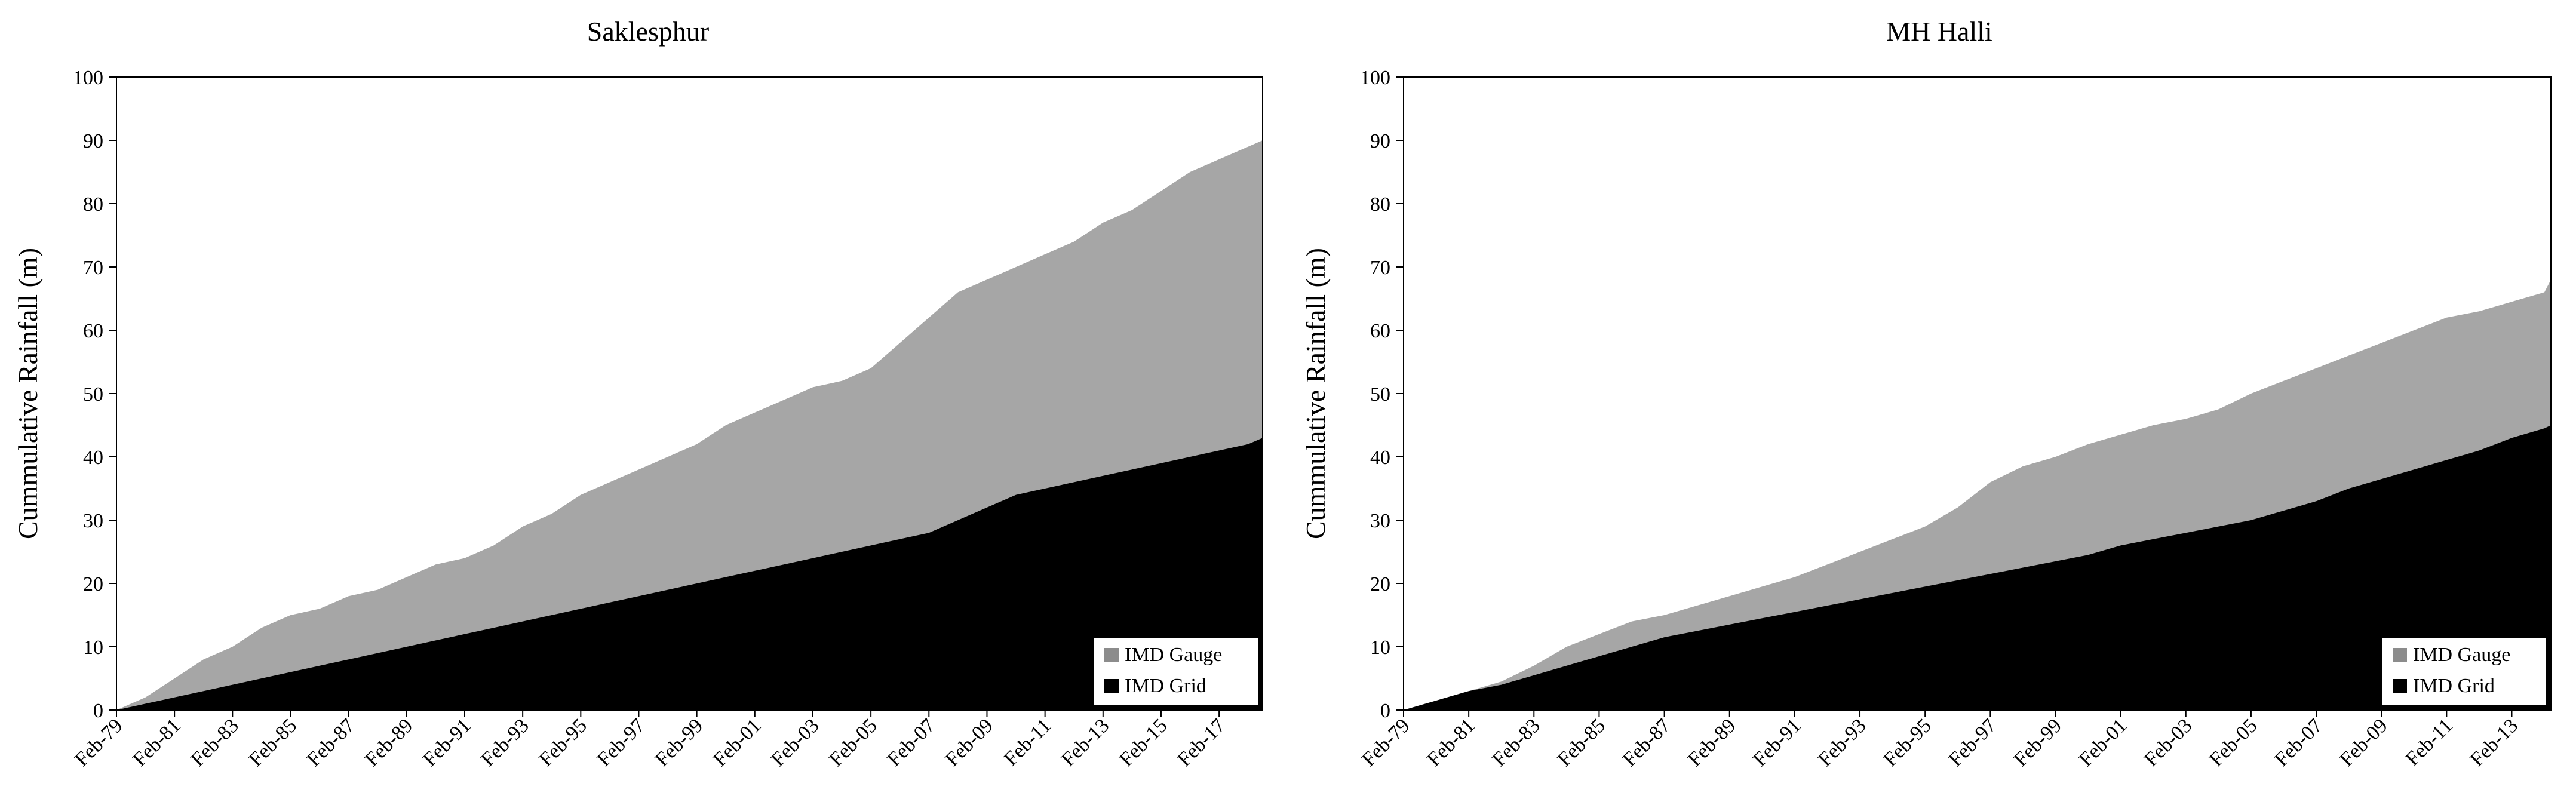  What do you see at coordinates (1939, 31) in the screenshot?
I see `chart-title: MH Halli` at bounding box center [1939, 31].